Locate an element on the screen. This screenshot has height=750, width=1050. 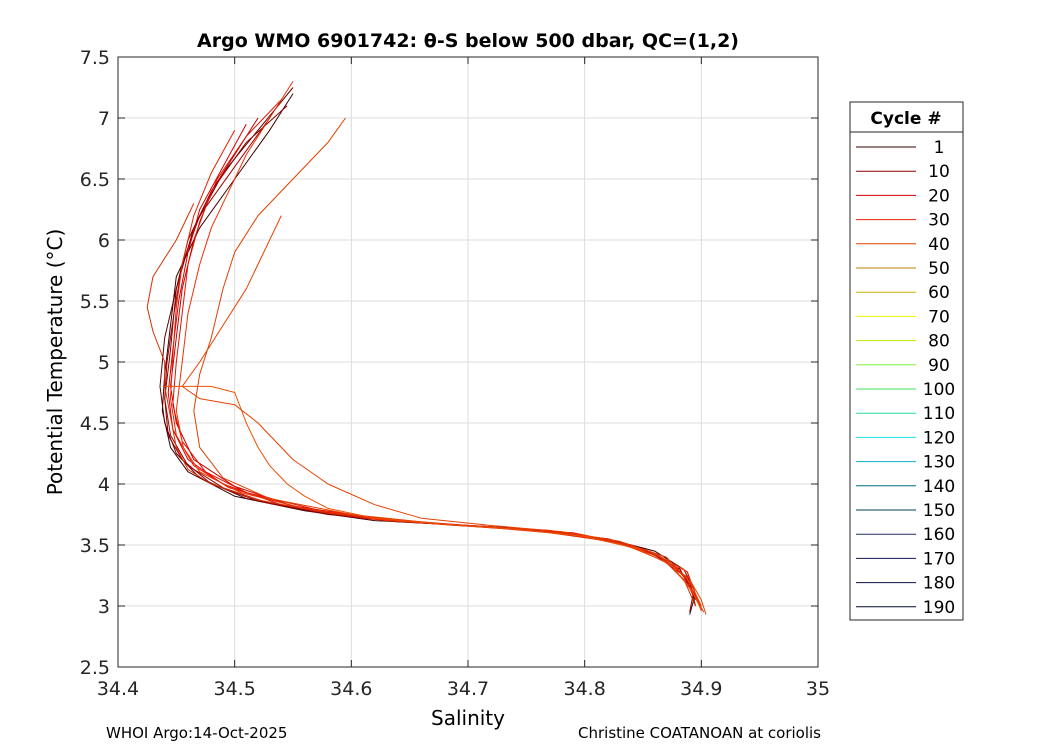
x-tick-label: 34.9 is located at coordinates (701, 689).